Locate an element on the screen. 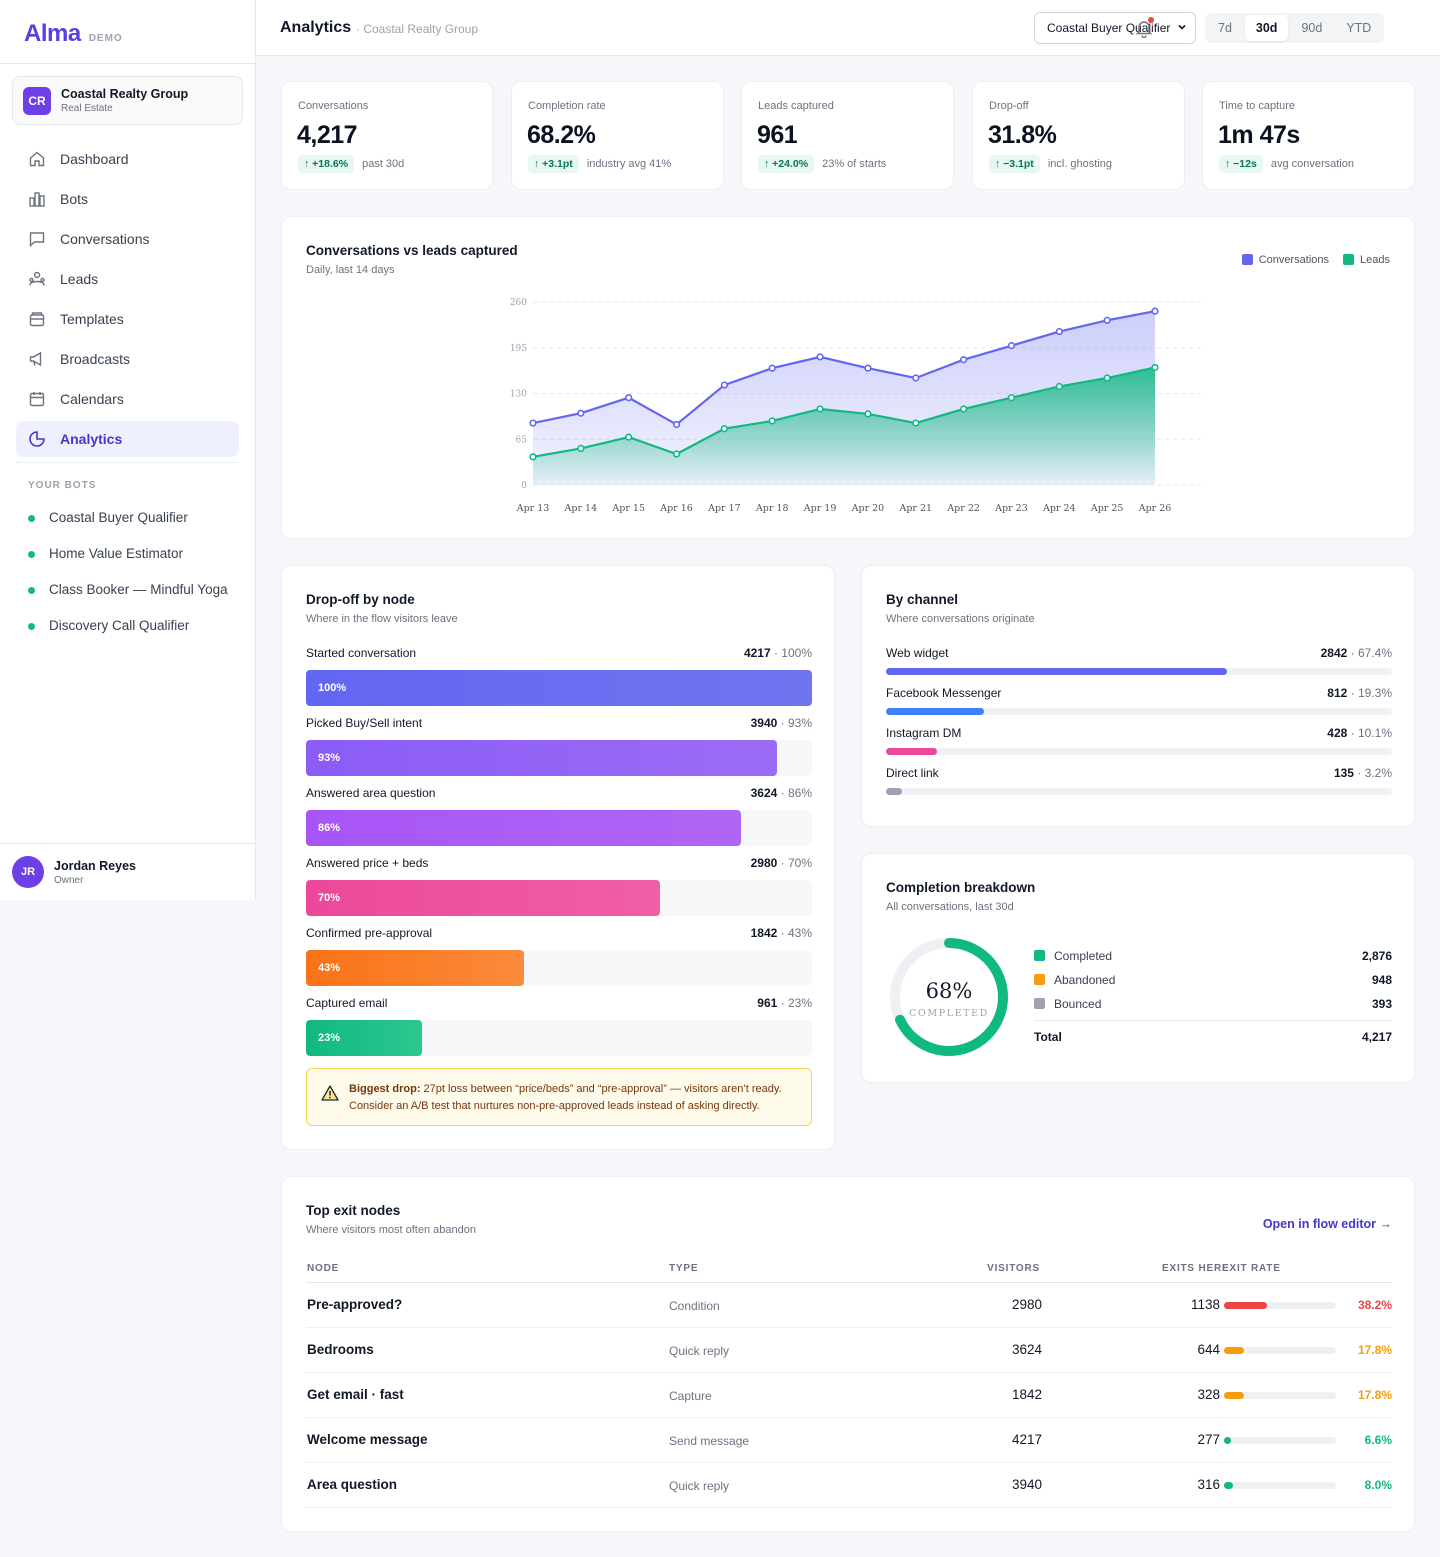  table-row: Get email · fast Capture 1842 328 17.8% is located at coordinates (849, 1395).